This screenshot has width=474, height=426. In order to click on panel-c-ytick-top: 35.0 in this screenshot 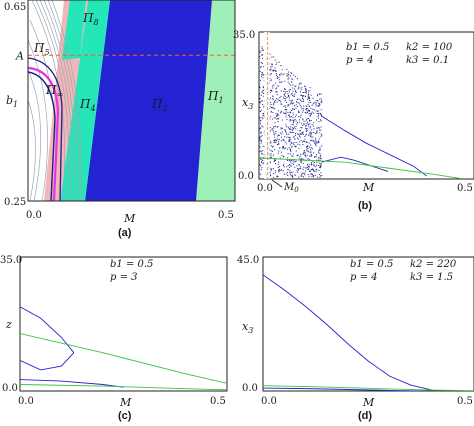, I will do `click(11, 260)`.